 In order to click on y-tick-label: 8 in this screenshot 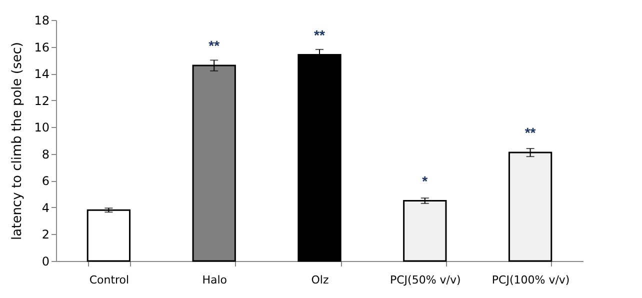, I will do `click(46, 154)`.